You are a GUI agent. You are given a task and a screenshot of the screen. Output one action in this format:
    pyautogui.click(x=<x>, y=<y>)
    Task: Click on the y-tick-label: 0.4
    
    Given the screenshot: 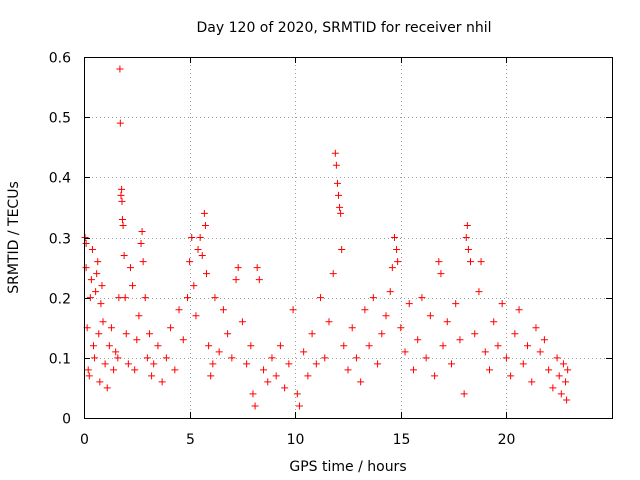 What is the action you would take?
    pyautogui.click(x=60, y=179)
    